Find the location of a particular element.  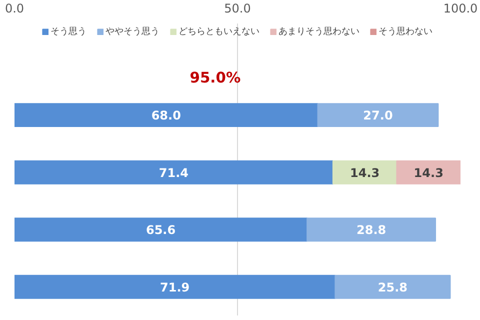

data-label: 71.4 is located at coordinates (173, 173).